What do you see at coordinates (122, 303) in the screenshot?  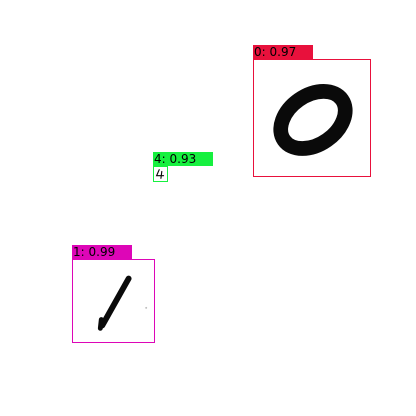 I see `handwritten-one-image` at bounding box center [122, 303].